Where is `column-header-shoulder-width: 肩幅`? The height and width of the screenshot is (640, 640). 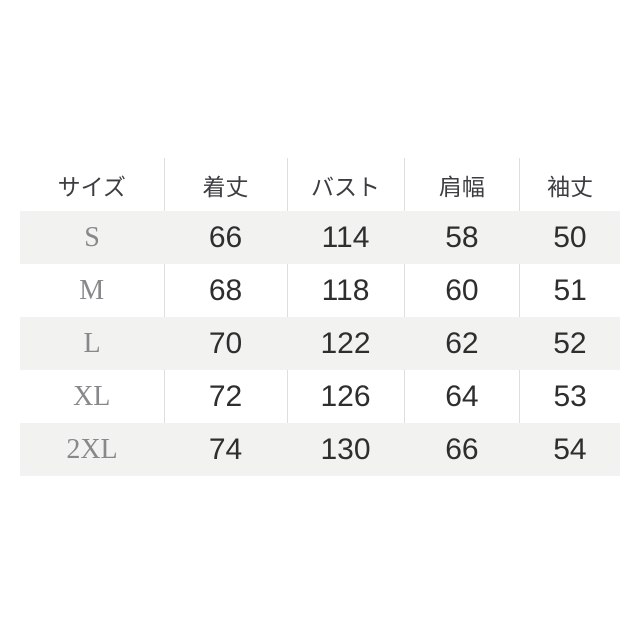
column-header-shoulder-width: 肩幅 is located at coordinates (461, 184).